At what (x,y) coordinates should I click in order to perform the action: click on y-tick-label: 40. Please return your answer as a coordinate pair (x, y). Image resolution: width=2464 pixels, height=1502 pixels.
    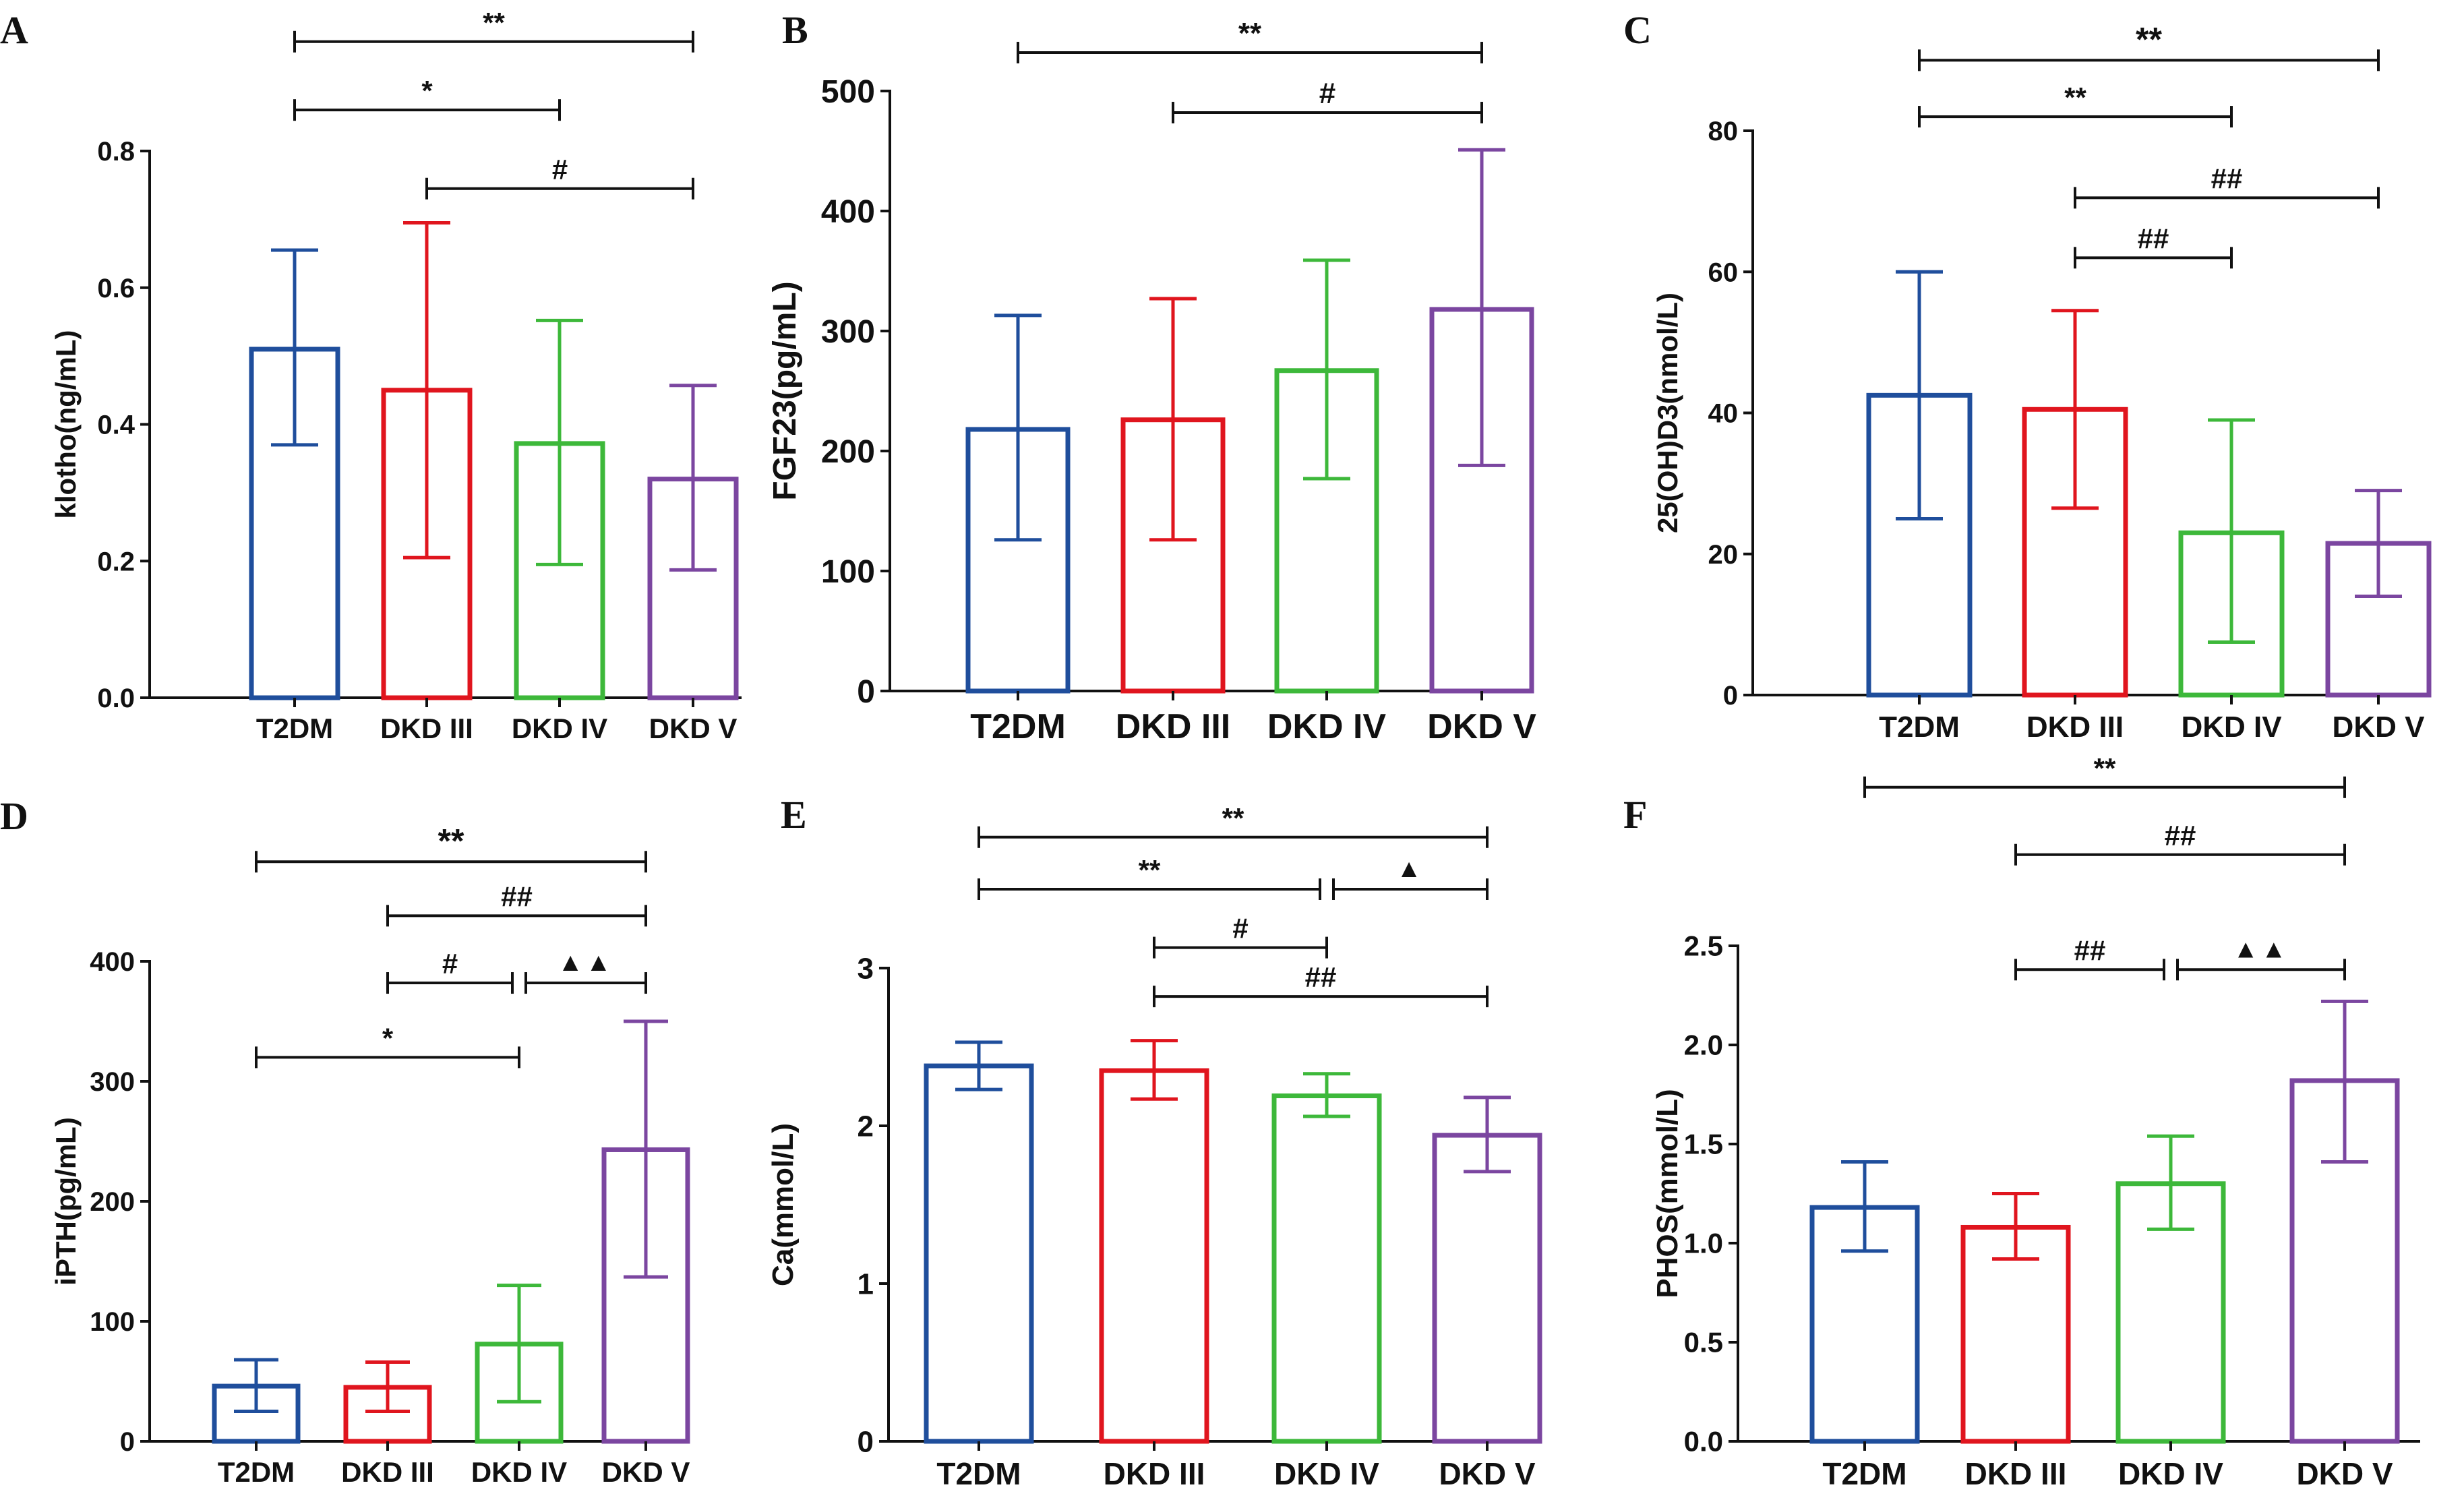
    Looking at the image, I should click on (1723, 414).